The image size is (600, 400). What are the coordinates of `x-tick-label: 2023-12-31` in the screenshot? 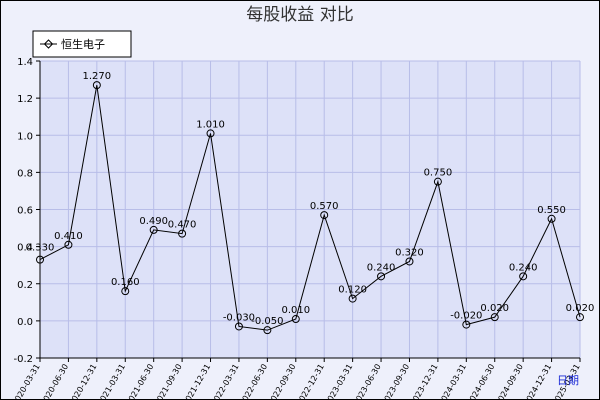 It's located at (424, 381).